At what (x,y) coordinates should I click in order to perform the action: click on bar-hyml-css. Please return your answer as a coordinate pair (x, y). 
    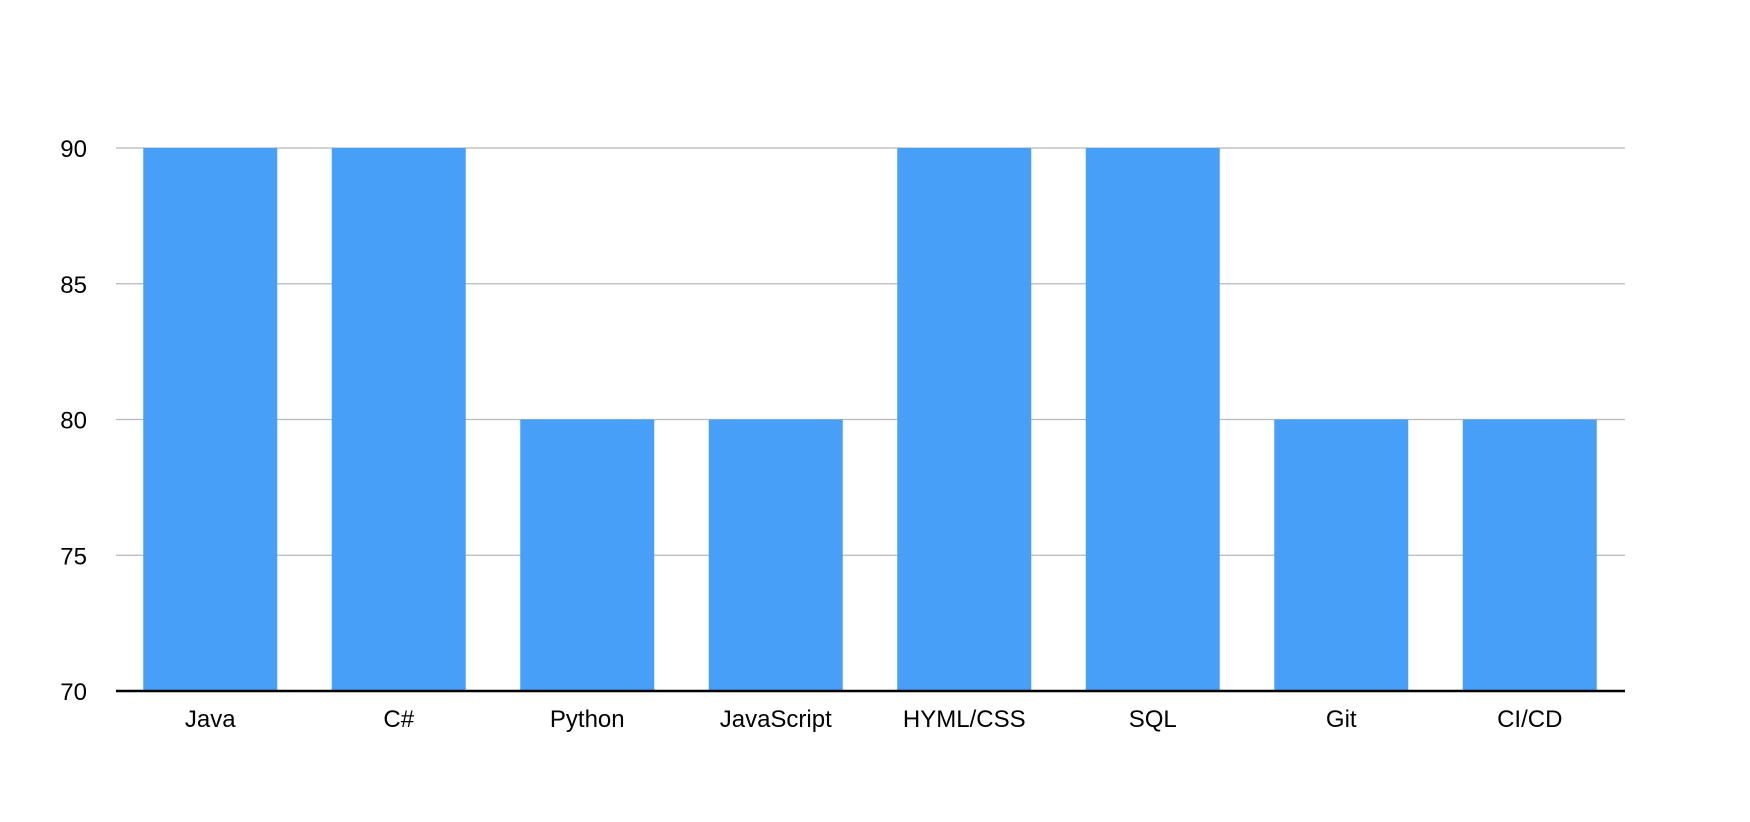
    Looking at the image, I should click on (964, 419).